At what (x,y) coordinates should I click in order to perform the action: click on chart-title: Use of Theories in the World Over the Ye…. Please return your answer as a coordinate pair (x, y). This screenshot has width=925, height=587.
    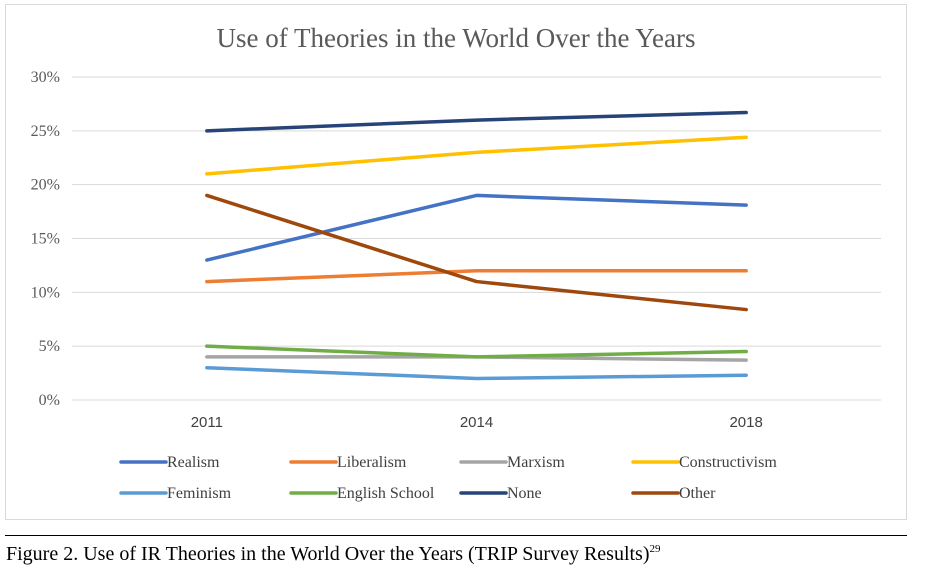
    Looking at the image, I should click on (456, 38).